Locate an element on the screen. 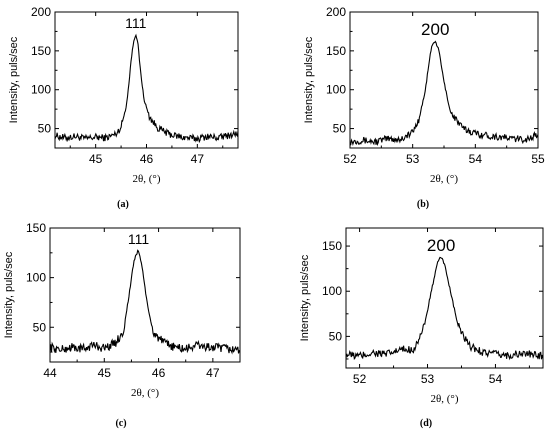 This screenshot has width=550, height=434. panel-caption: (d) is located at coordinates (426, 423).